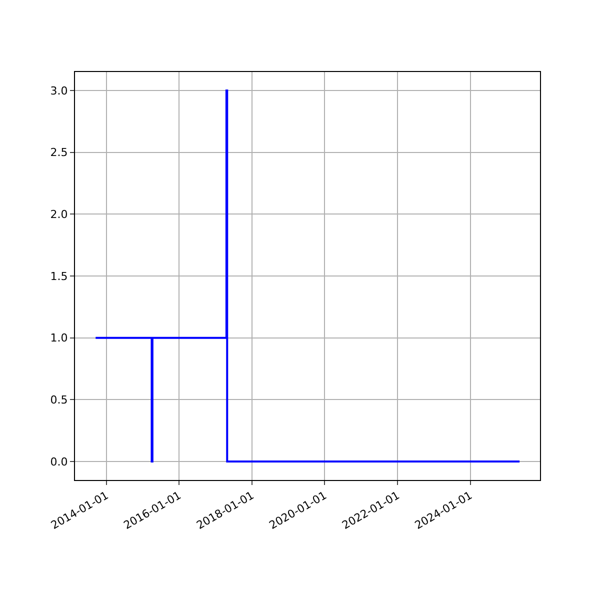 The width and height of the screenshot is (600, 600). Describe the element at coordinates (59, 153) in the screenshot. I see `y-tick-label: 2.5` at that location.